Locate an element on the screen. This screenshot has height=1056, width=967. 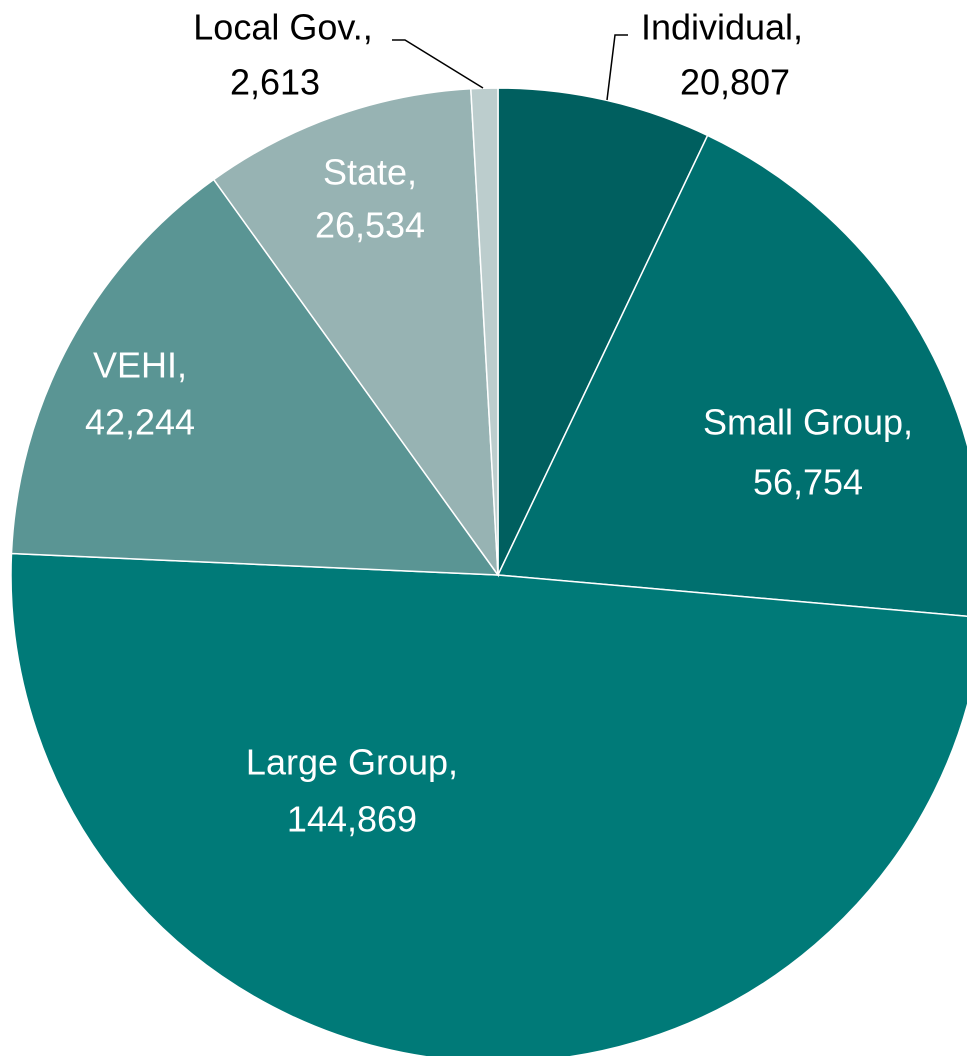
slice-label: Large Group, is located at coordinates (352, 762).